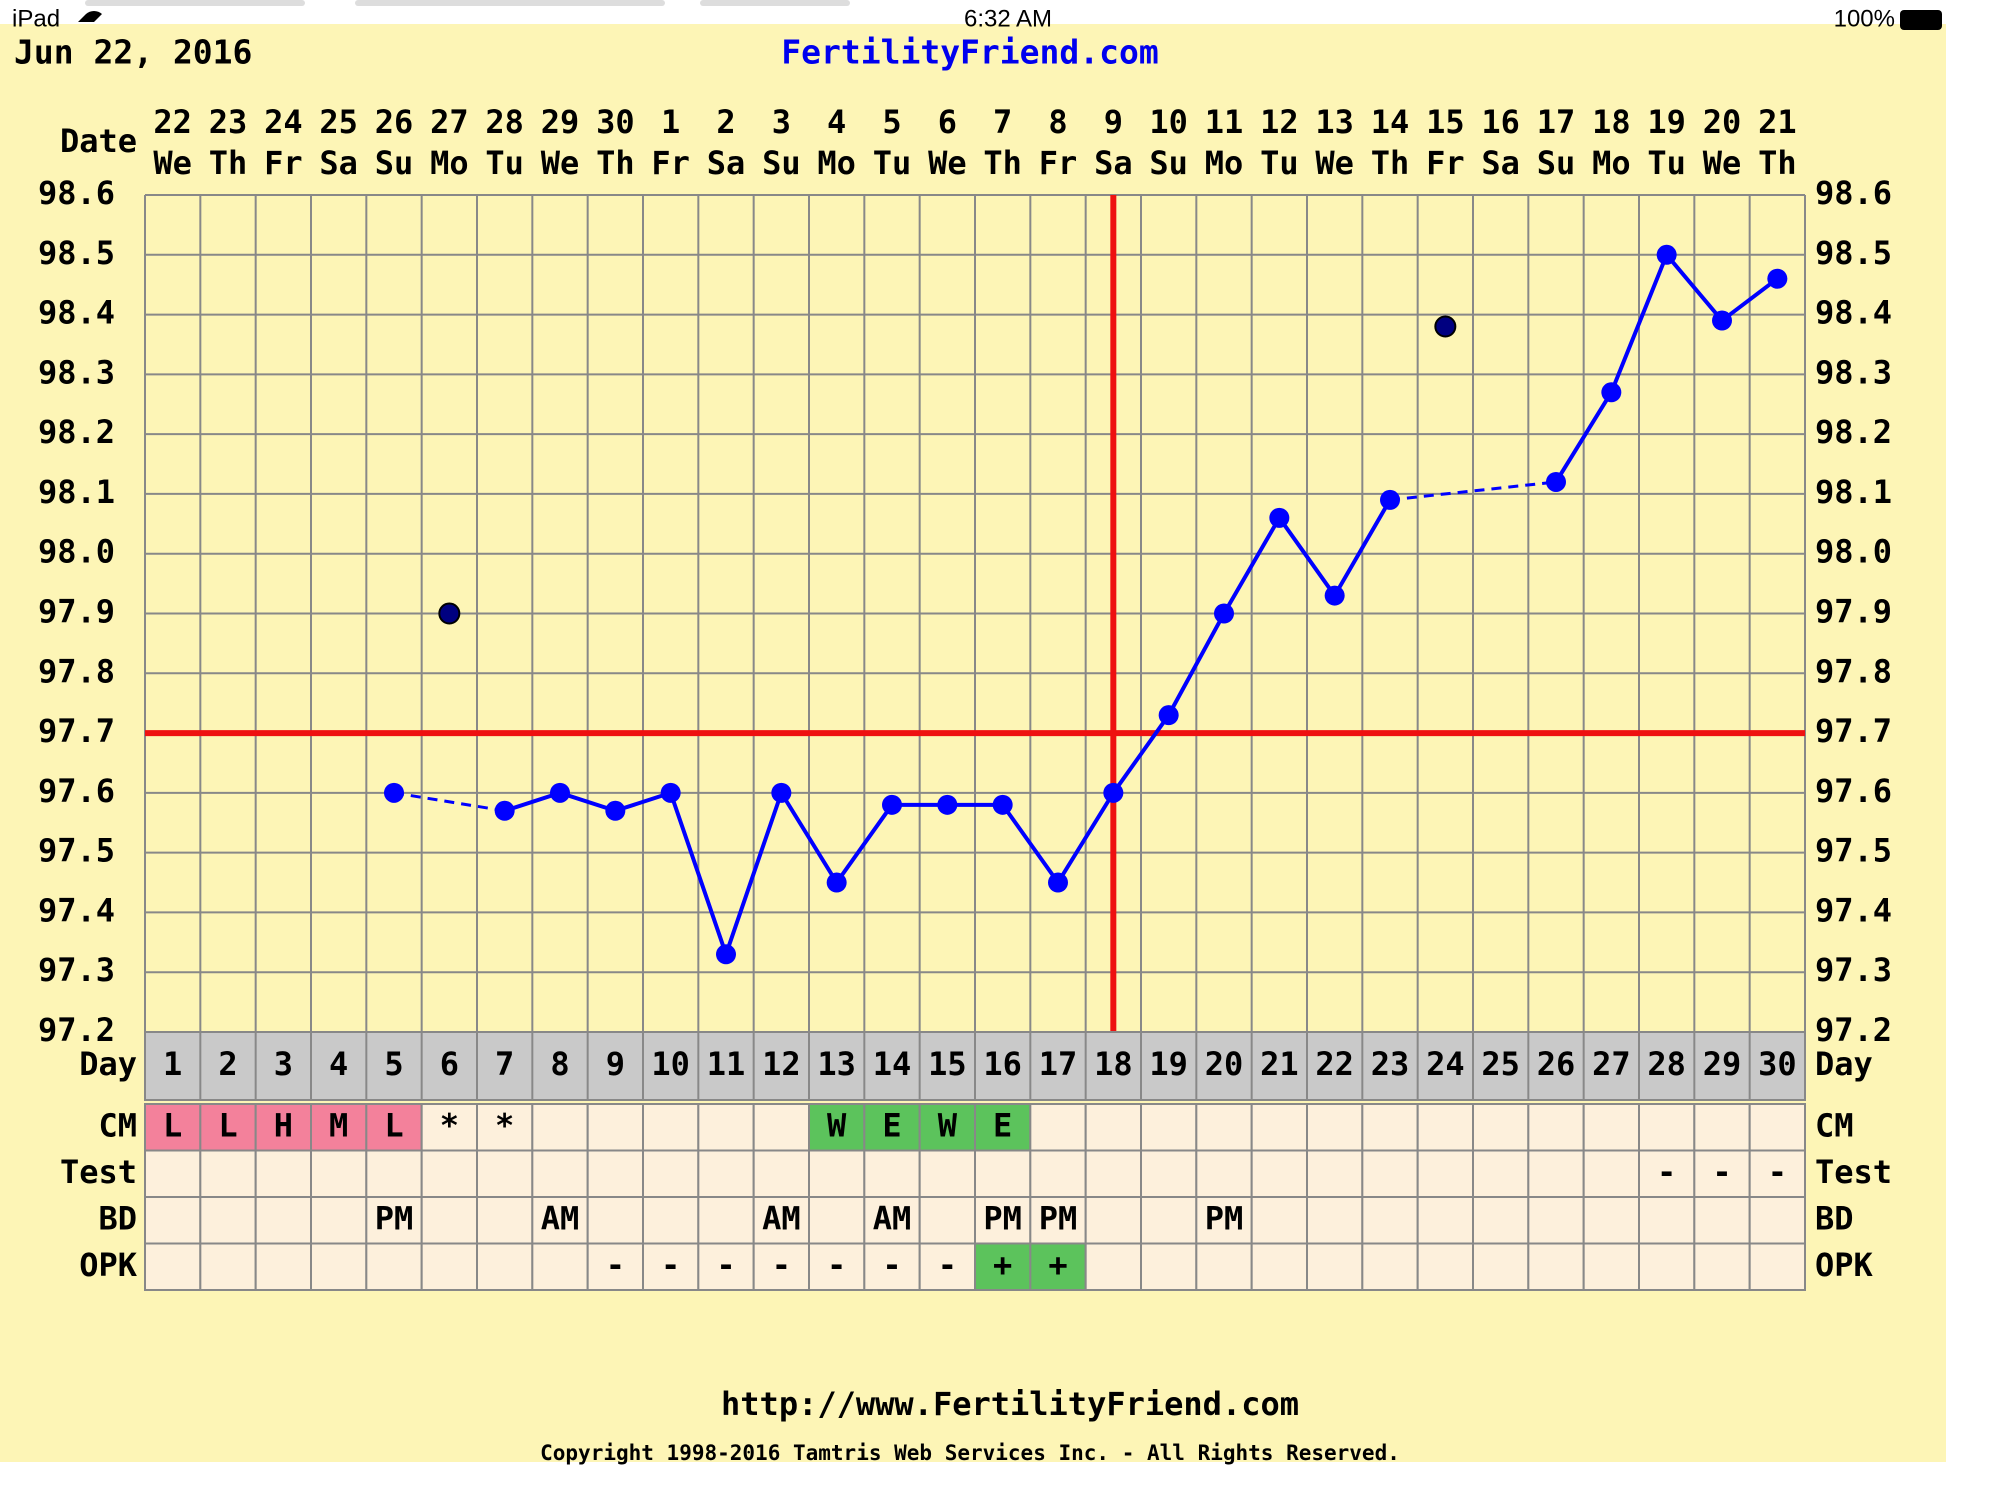 The height and width of the screenshot is (1504, 2000). Describe the element at coordinates (1853, 432) in the screenshot. I see `y-tick-label-right: 98.2` at that location.